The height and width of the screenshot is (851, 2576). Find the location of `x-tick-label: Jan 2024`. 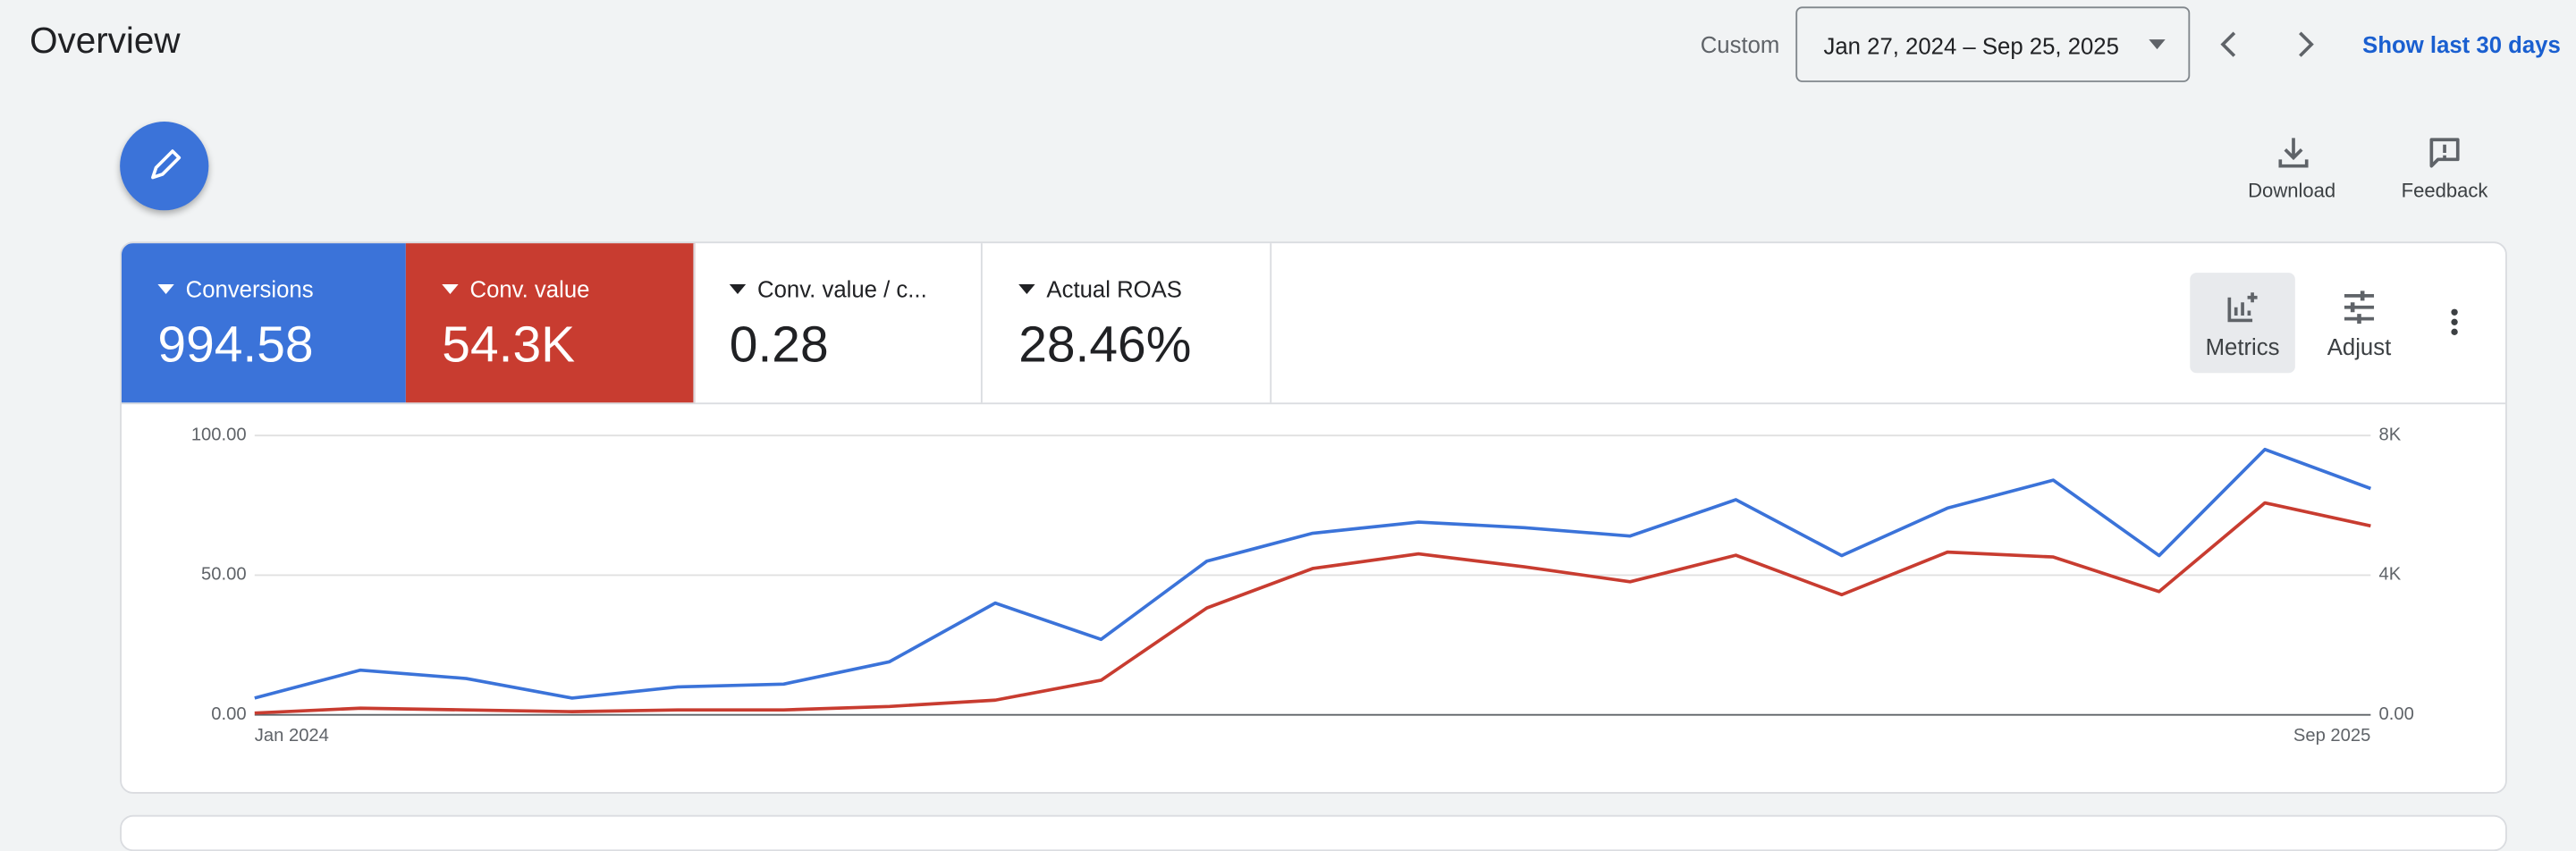

x-tick-label: Jan 2024 is located at coordinates (292, 736).